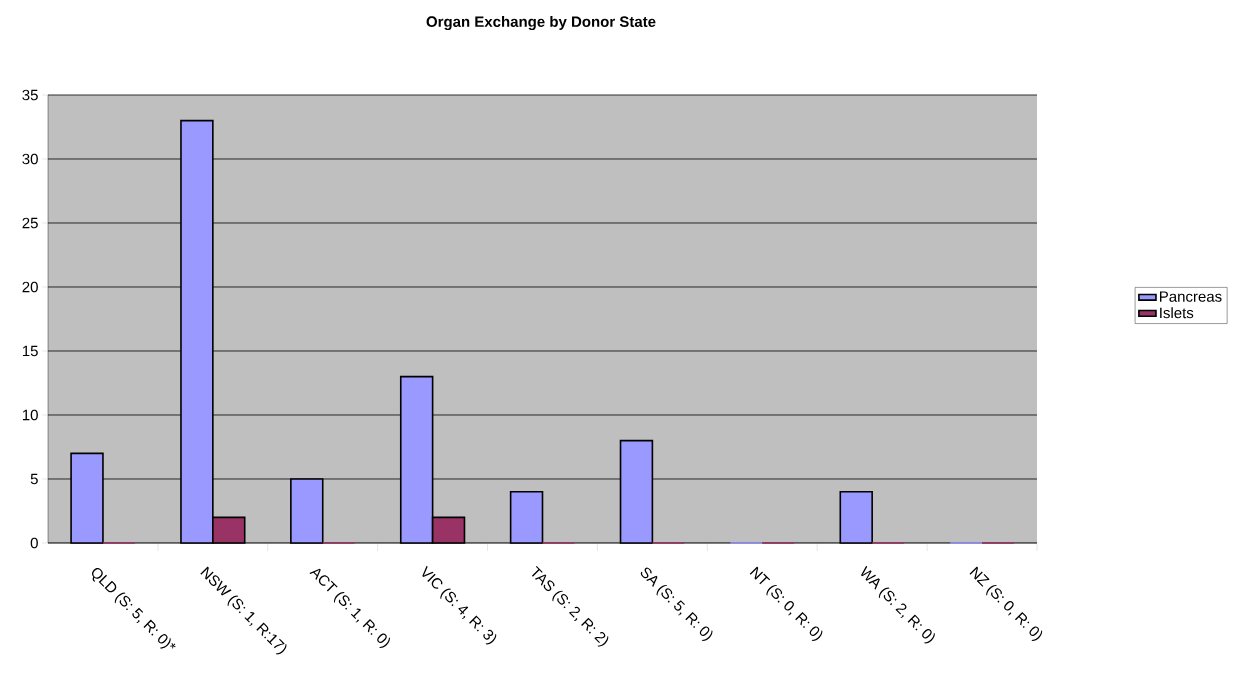 The width and height of the screenshot is (1258, 695). I want to click on legend-label: Pancreas, so click(1191, 296).